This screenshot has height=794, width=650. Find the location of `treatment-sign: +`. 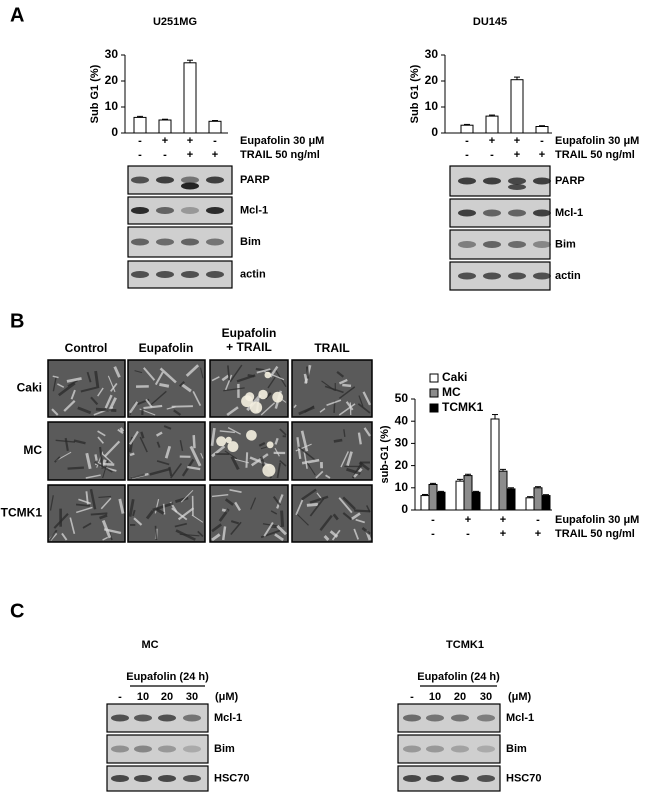

treatment-sign: + is located at coordinates (503, 534).